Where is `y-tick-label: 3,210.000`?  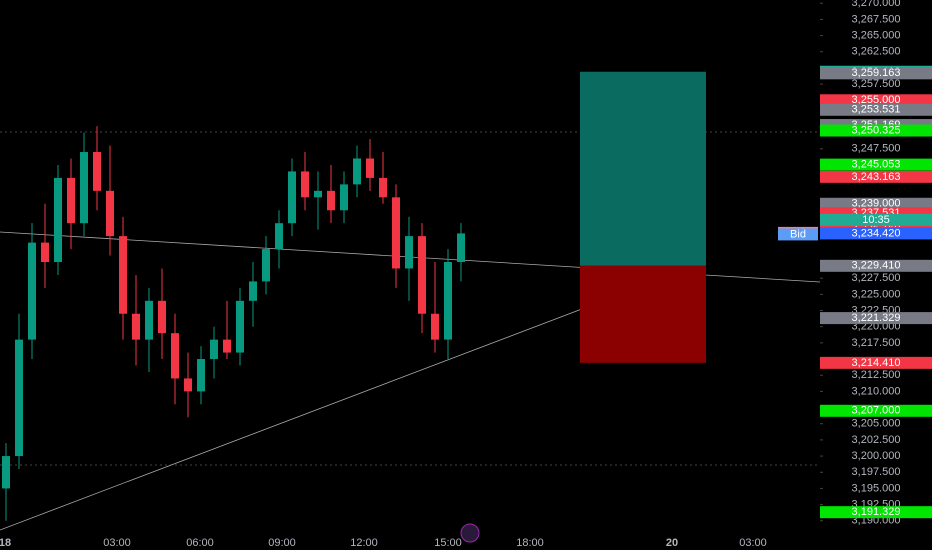
y-tick-label: 3,210.000 is located at coordinates (876, 391).